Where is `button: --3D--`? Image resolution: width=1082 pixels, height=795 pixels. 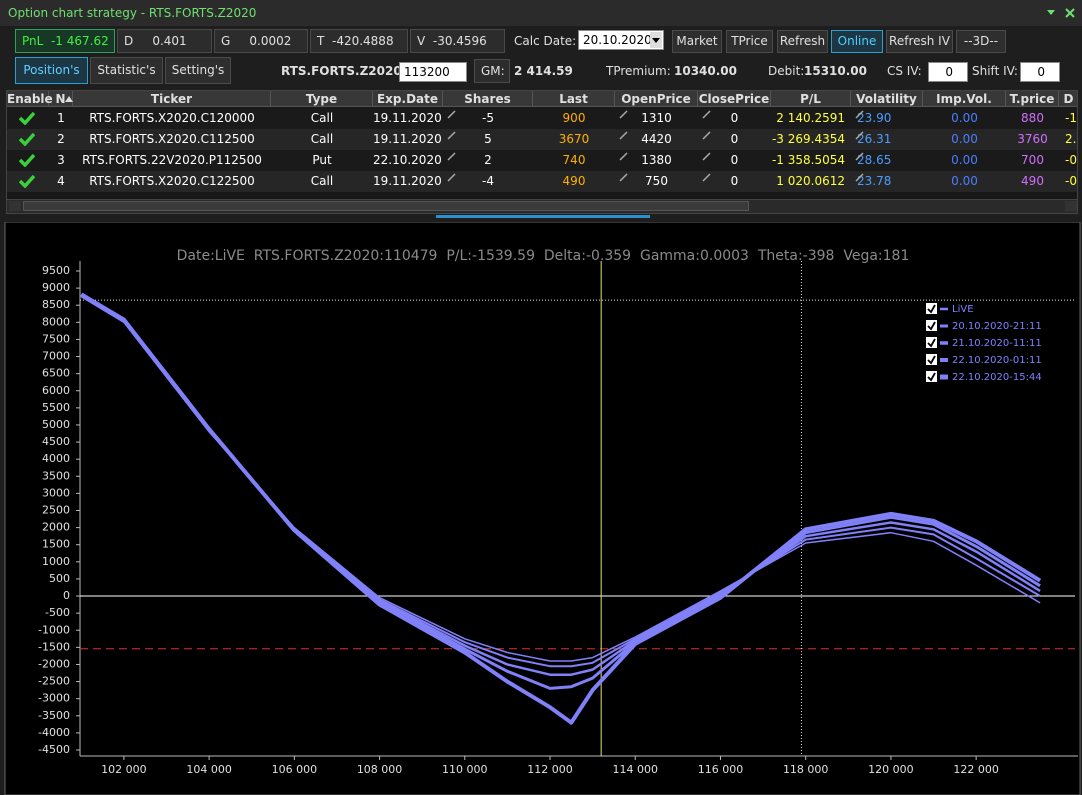 button: --3D-- is located at coordinates (981, 41).